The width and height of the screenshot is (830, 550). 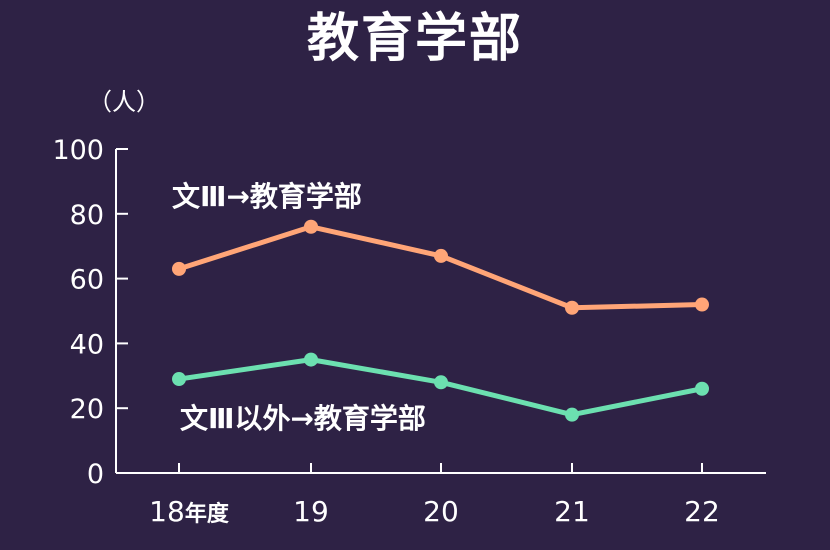 What do you see at coordinates (267, 196) in the screenshot?
I see `series-label-1: 文Ⅲ→教育学部` at bounding box center [267, 196].